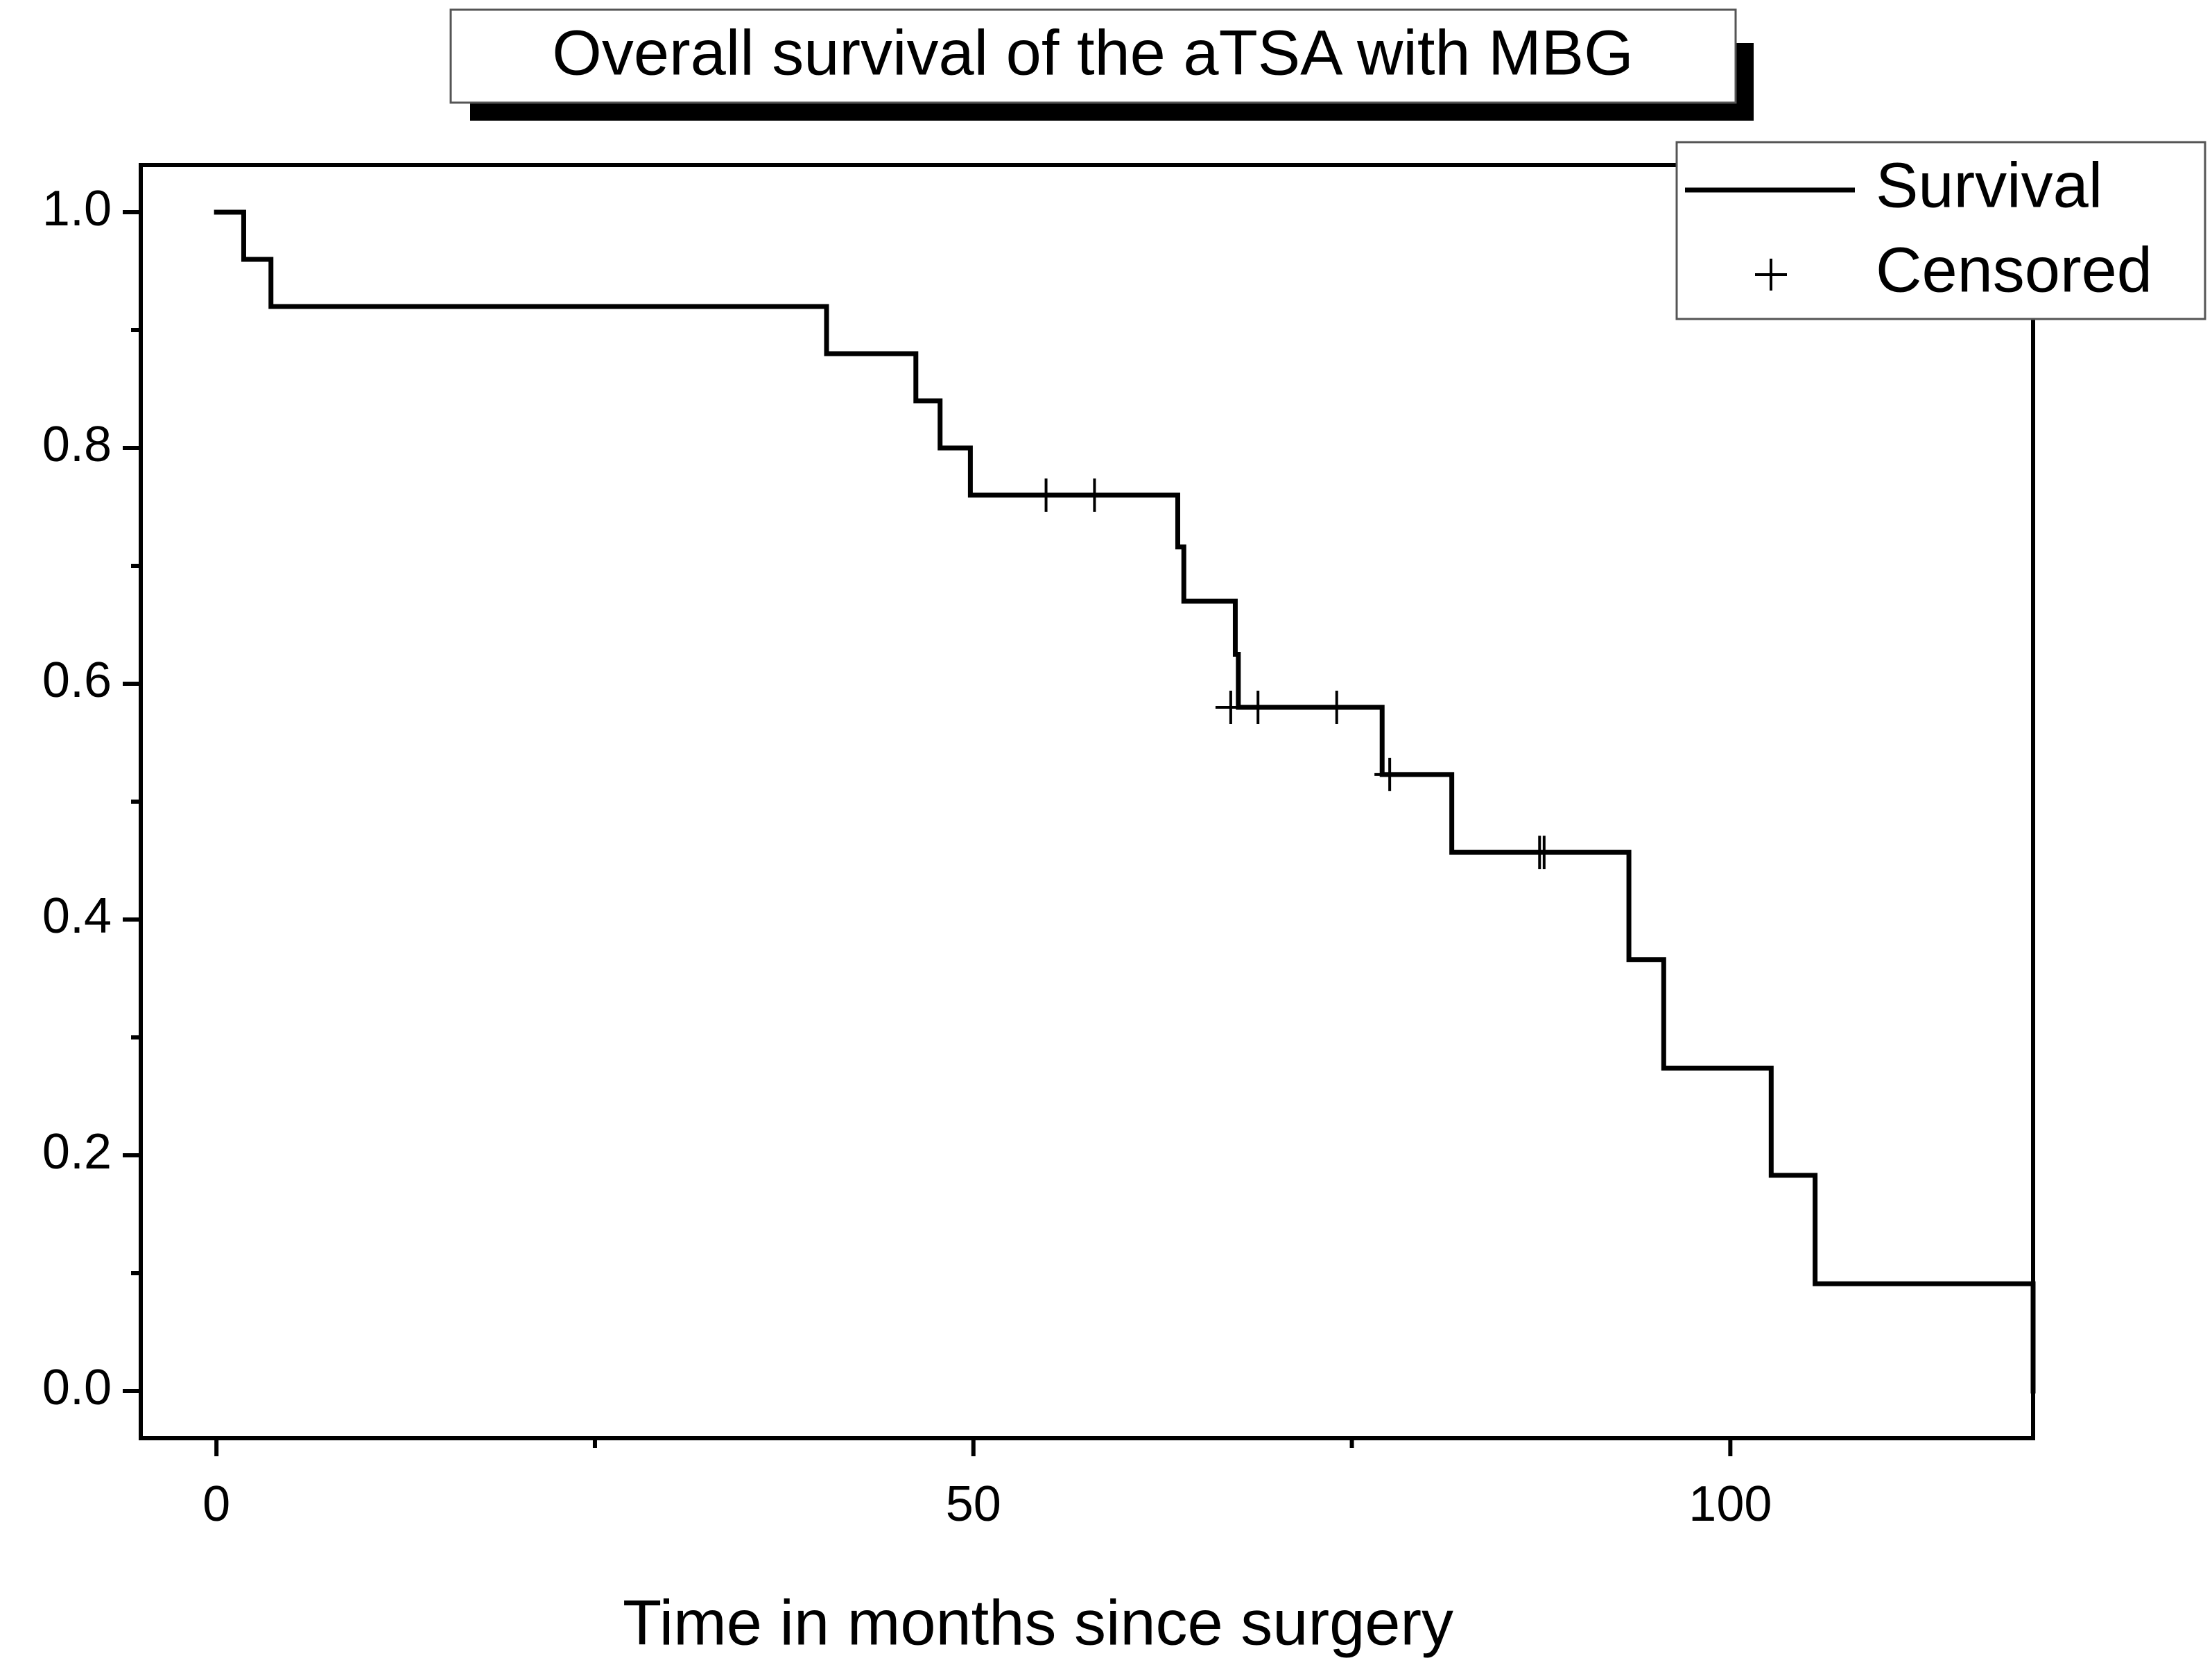 This screenshot has height=1674, width=2212. I want to click on x-tick-label: 50, so click(973, 1504).